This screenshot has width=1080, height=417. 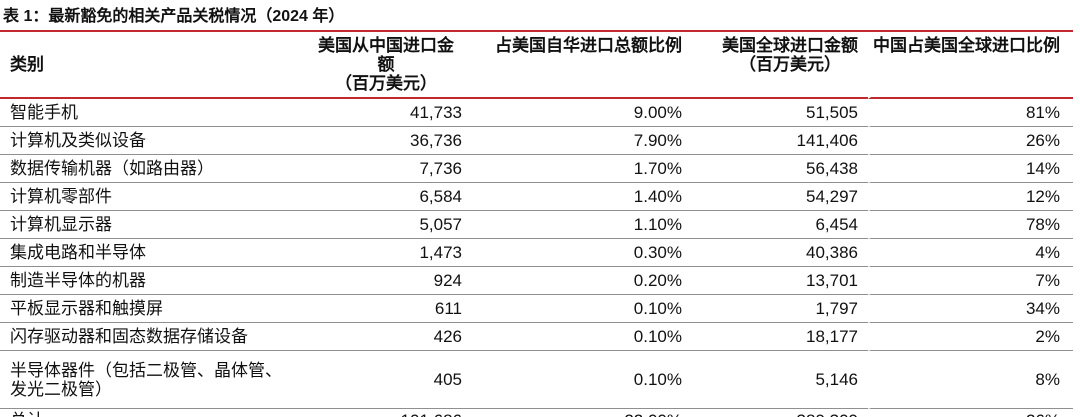 What do you see at coordinates (575, 225) in the screenshot?
I see `cell-cn-share: 1.10%` at bounding box center [575, 225].